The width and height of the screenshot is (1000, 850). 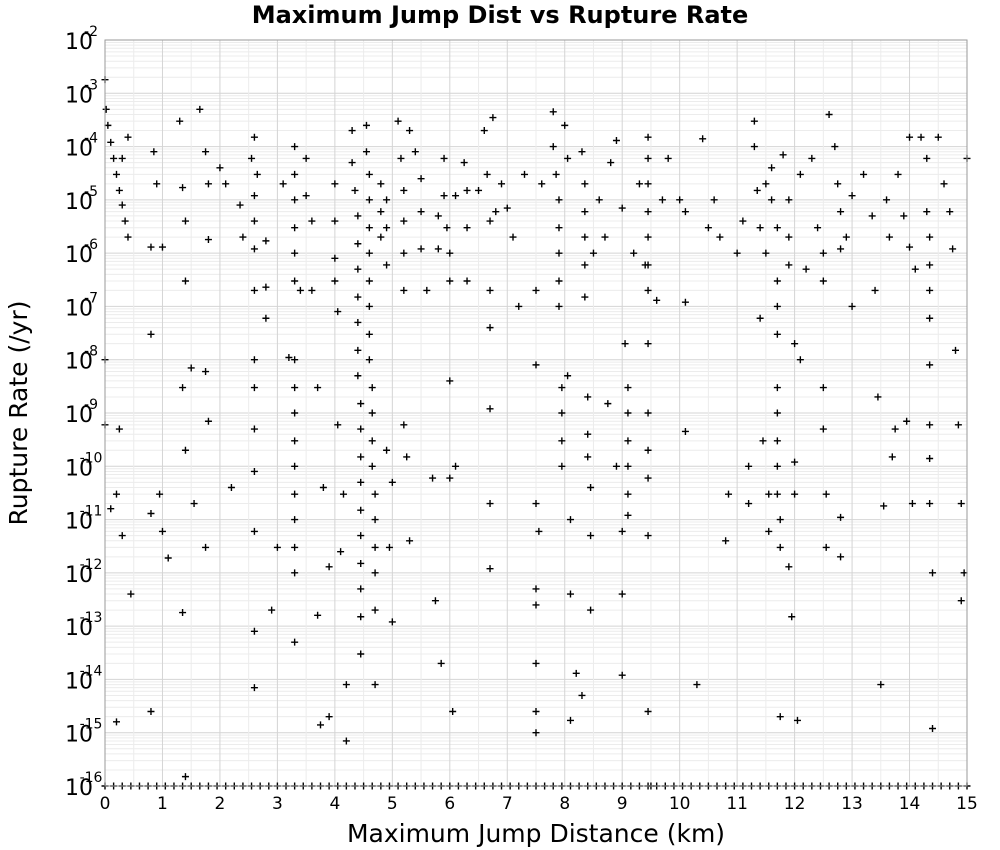 What do you see at coordinates (91, 298) in the screenshot?
I see `y-tick-exponent: -7` at bounding box center [91, 298].